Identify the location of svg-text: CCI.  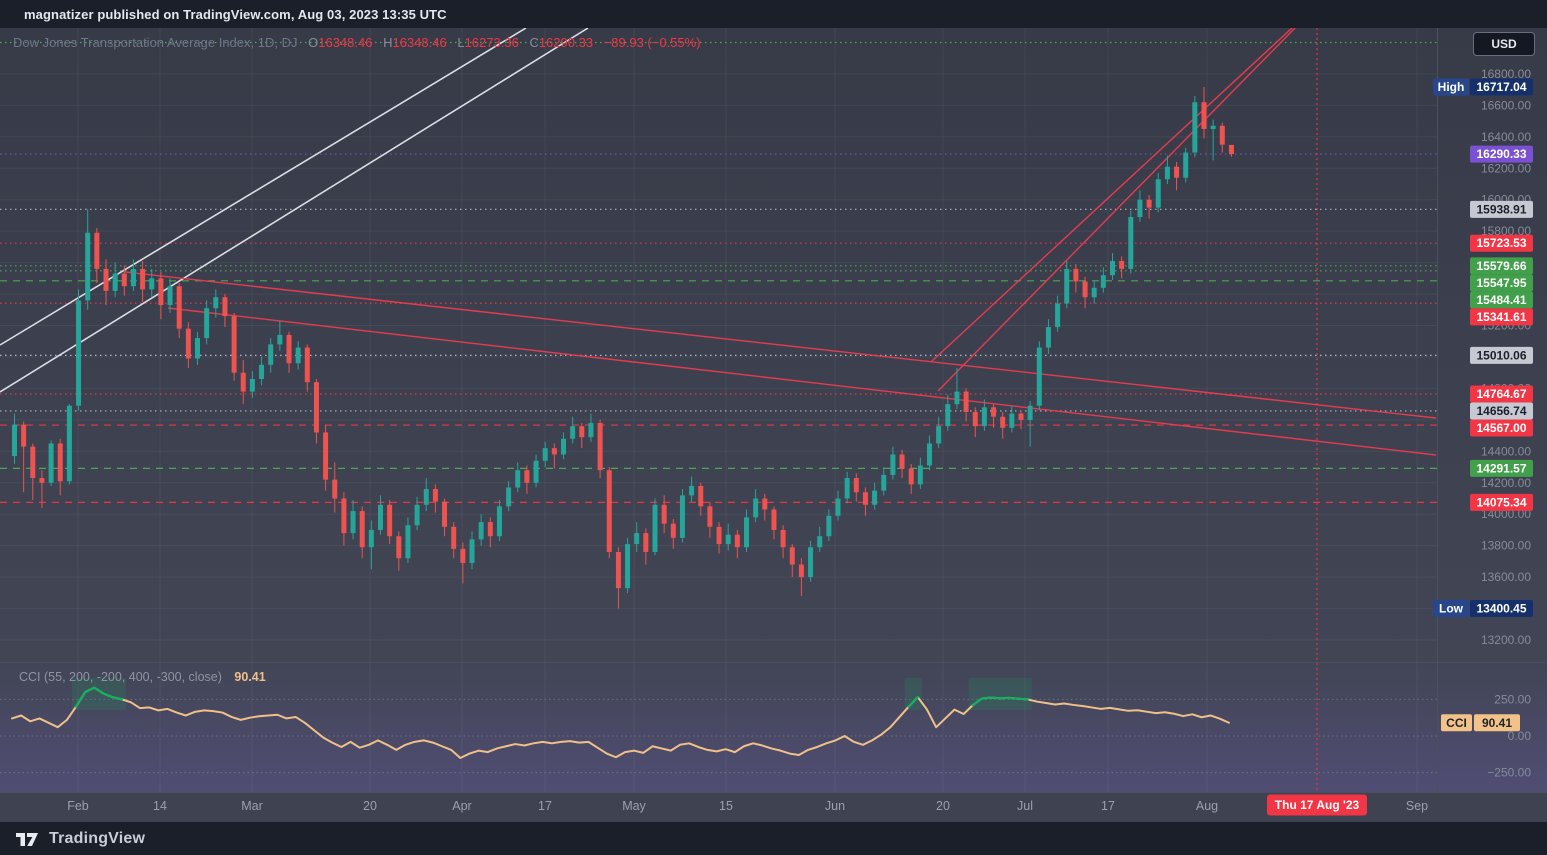
(1456, 723).